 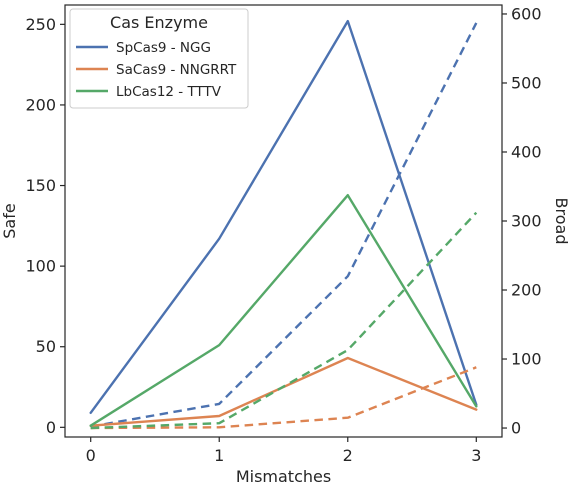 What do you see at coordinates (283, 398) in the screenshot?
I see `broad-line-sacas9-nngrrt` at bounding box center [283, 398].